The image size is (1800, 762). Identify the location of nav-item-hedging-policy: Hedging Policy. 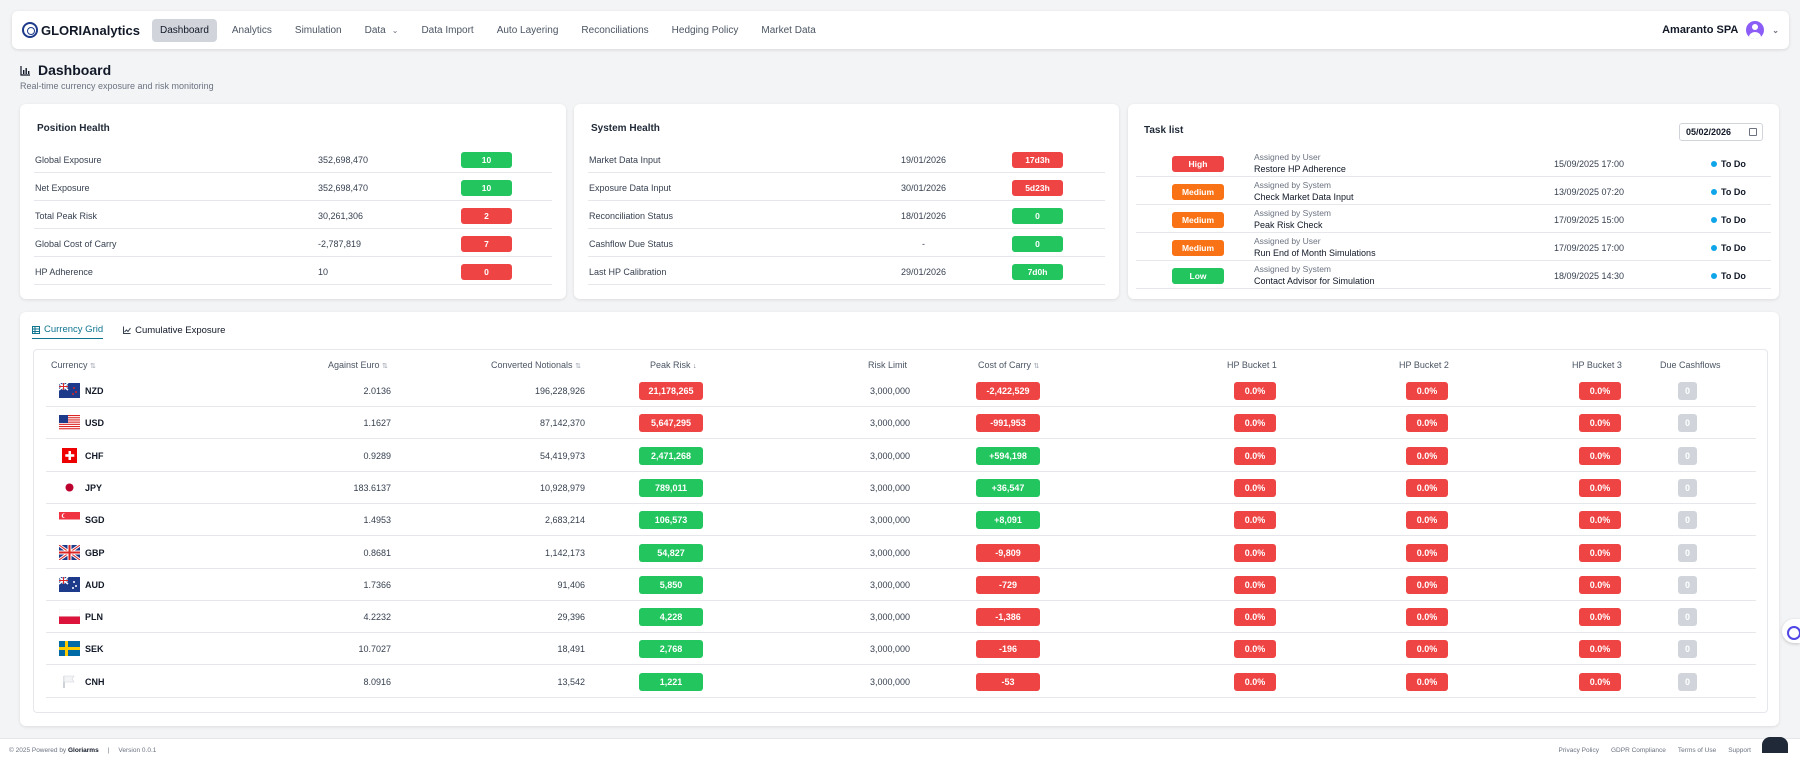
(705, 30).